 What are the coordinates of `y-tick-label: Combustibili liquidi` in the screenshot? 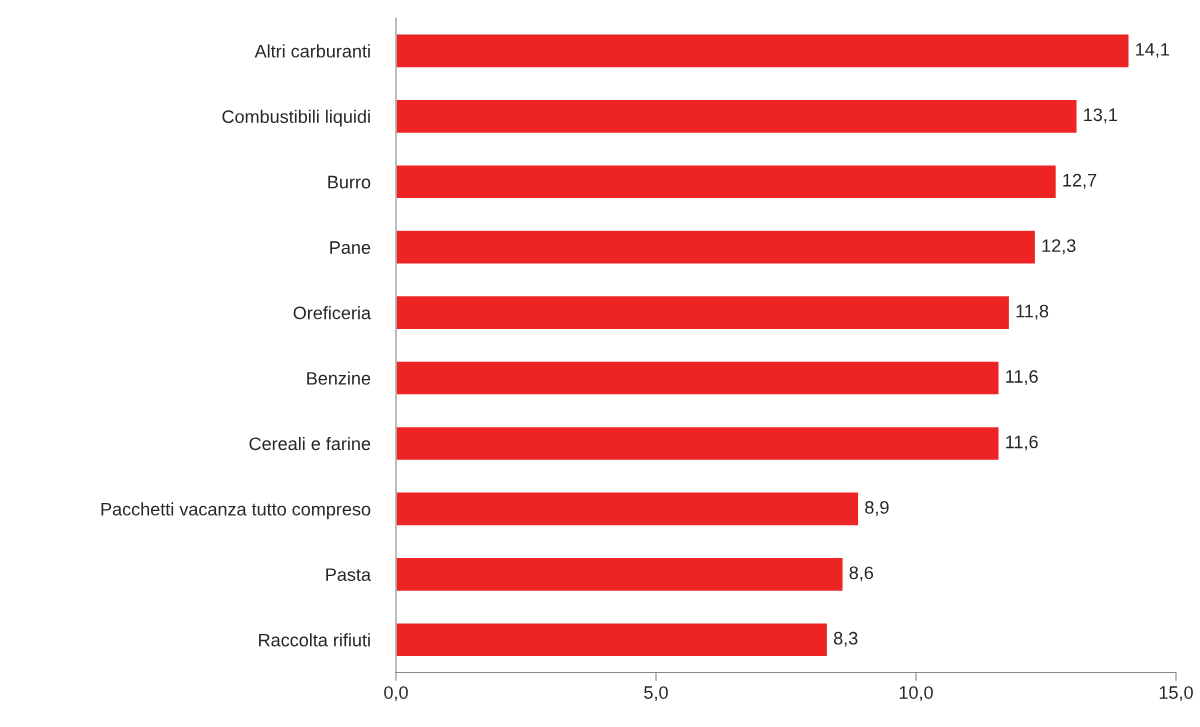 It's located at (296, 118).